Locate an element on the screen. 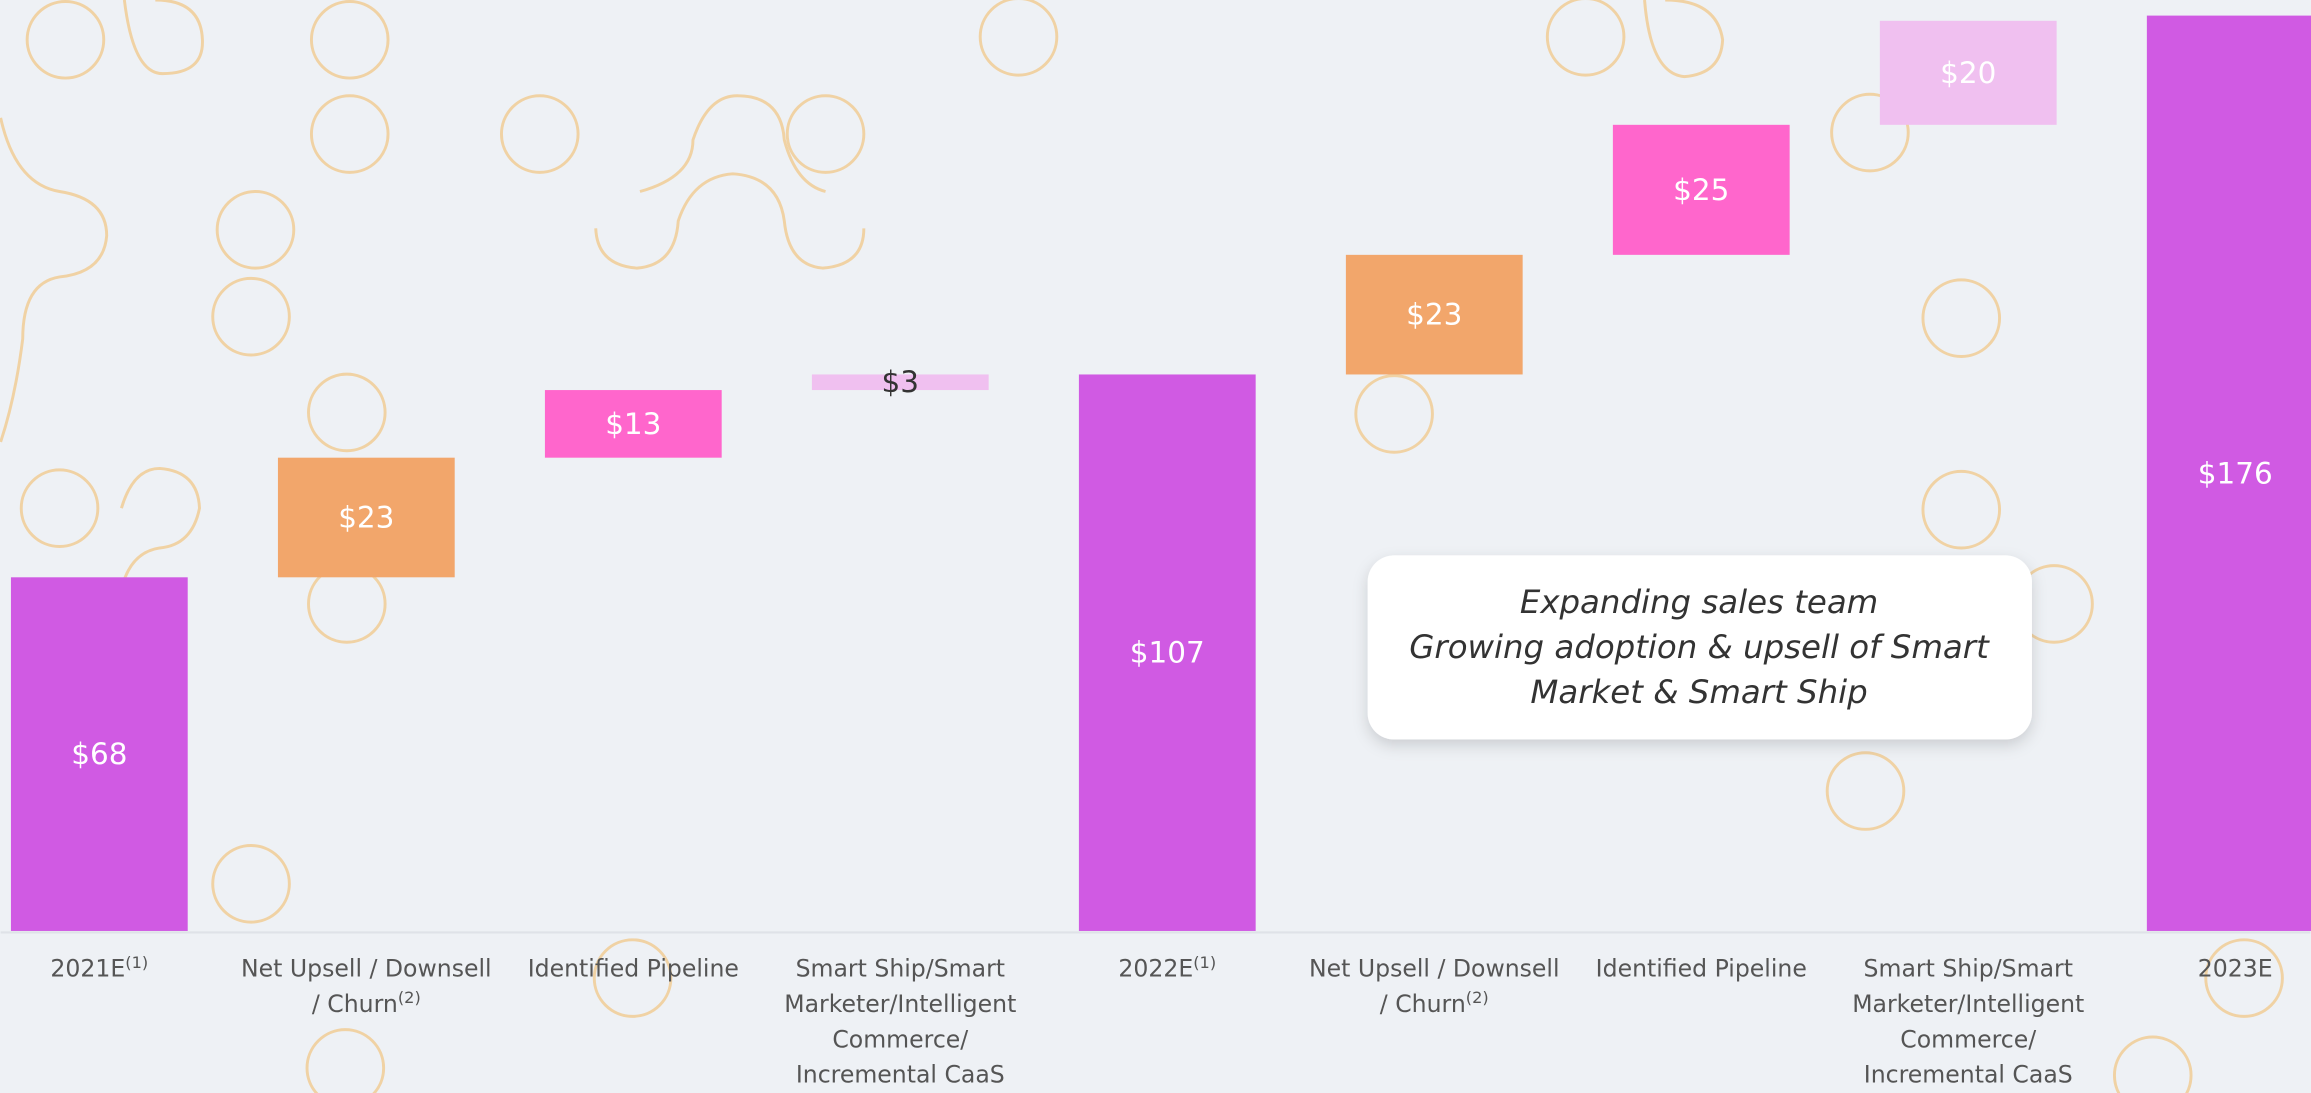  value-label: $13 is located at coordinates (633, 424).